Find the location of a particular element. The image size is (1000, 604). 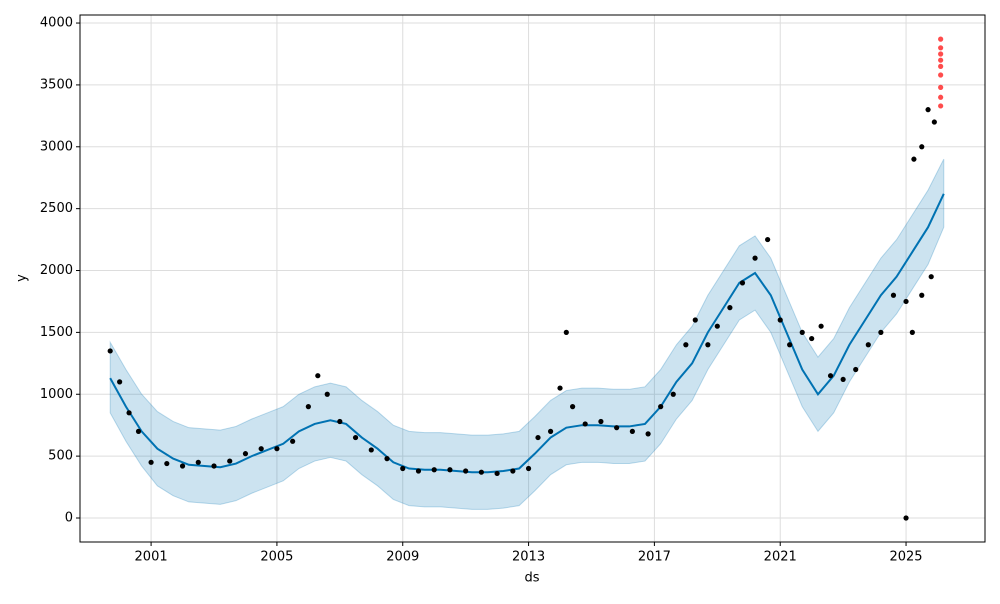

y-tick-label: 3000 is located at coordinates (56, 146).